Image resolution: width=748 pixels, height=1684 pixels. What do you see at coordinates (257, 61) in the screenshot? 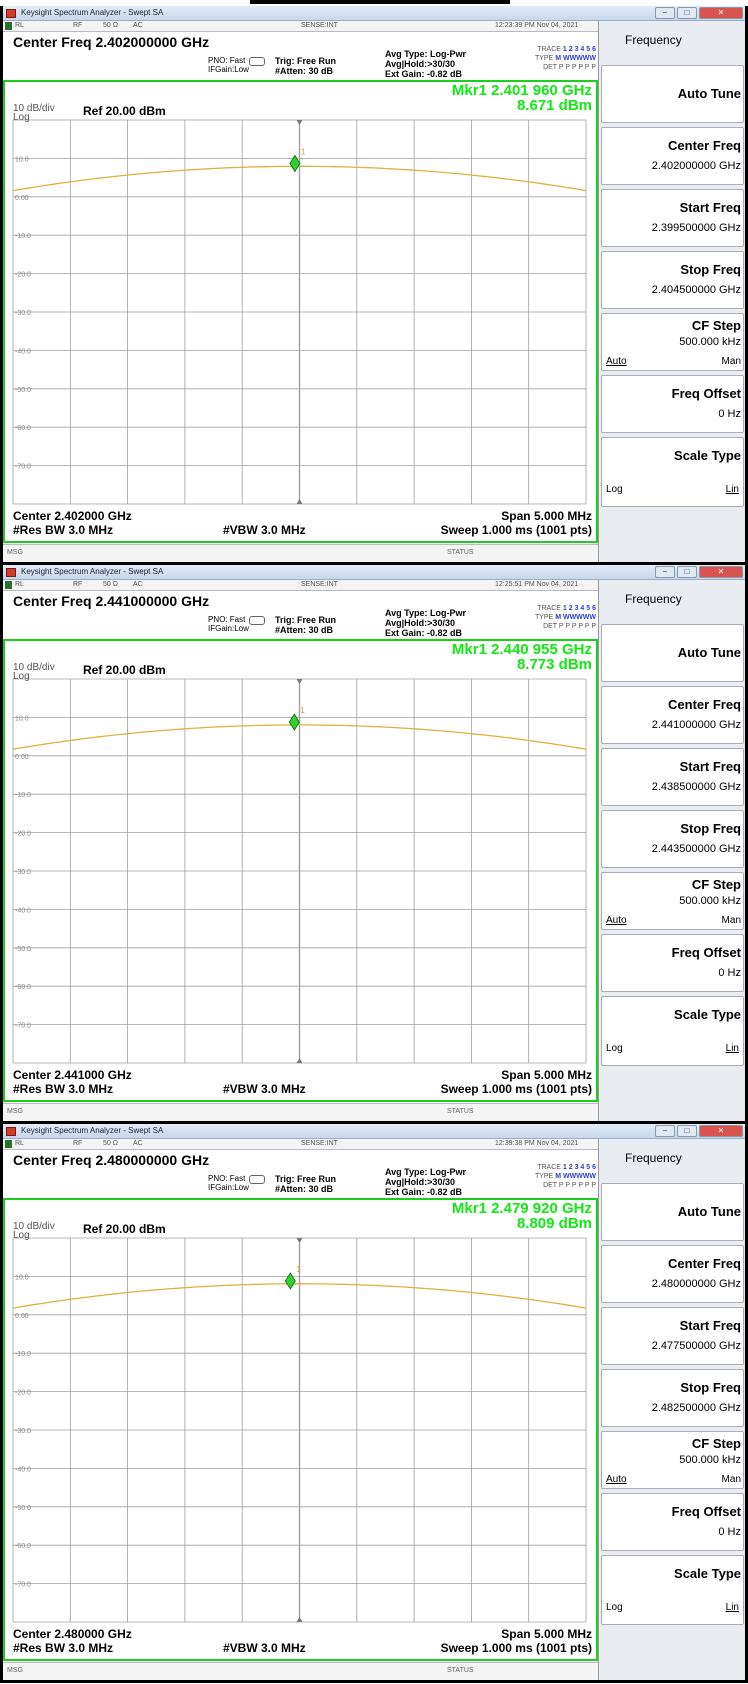
I see `trigger-arrow-icon` at bounding box center [257, 61].